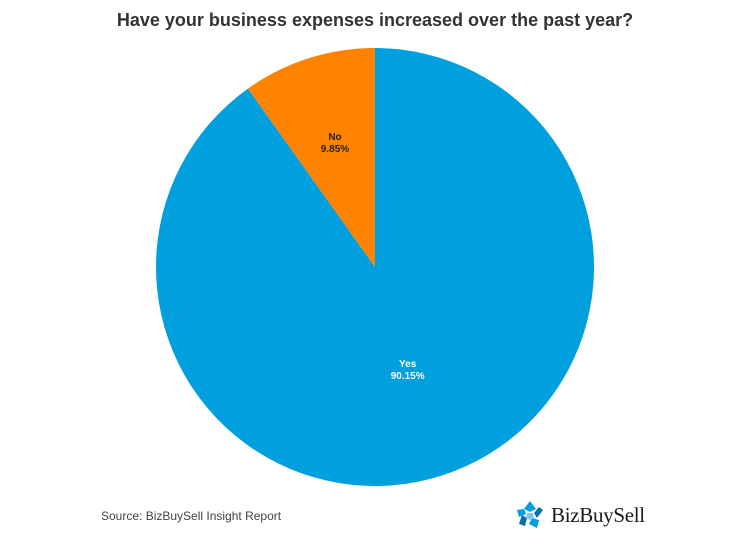 The width and height of the screenshot is (750, 542). What do you see at coordinates (408, 376) in the screenshot?
I see `slice-value-yes: 90.15%` at bounding box center [408, 376].